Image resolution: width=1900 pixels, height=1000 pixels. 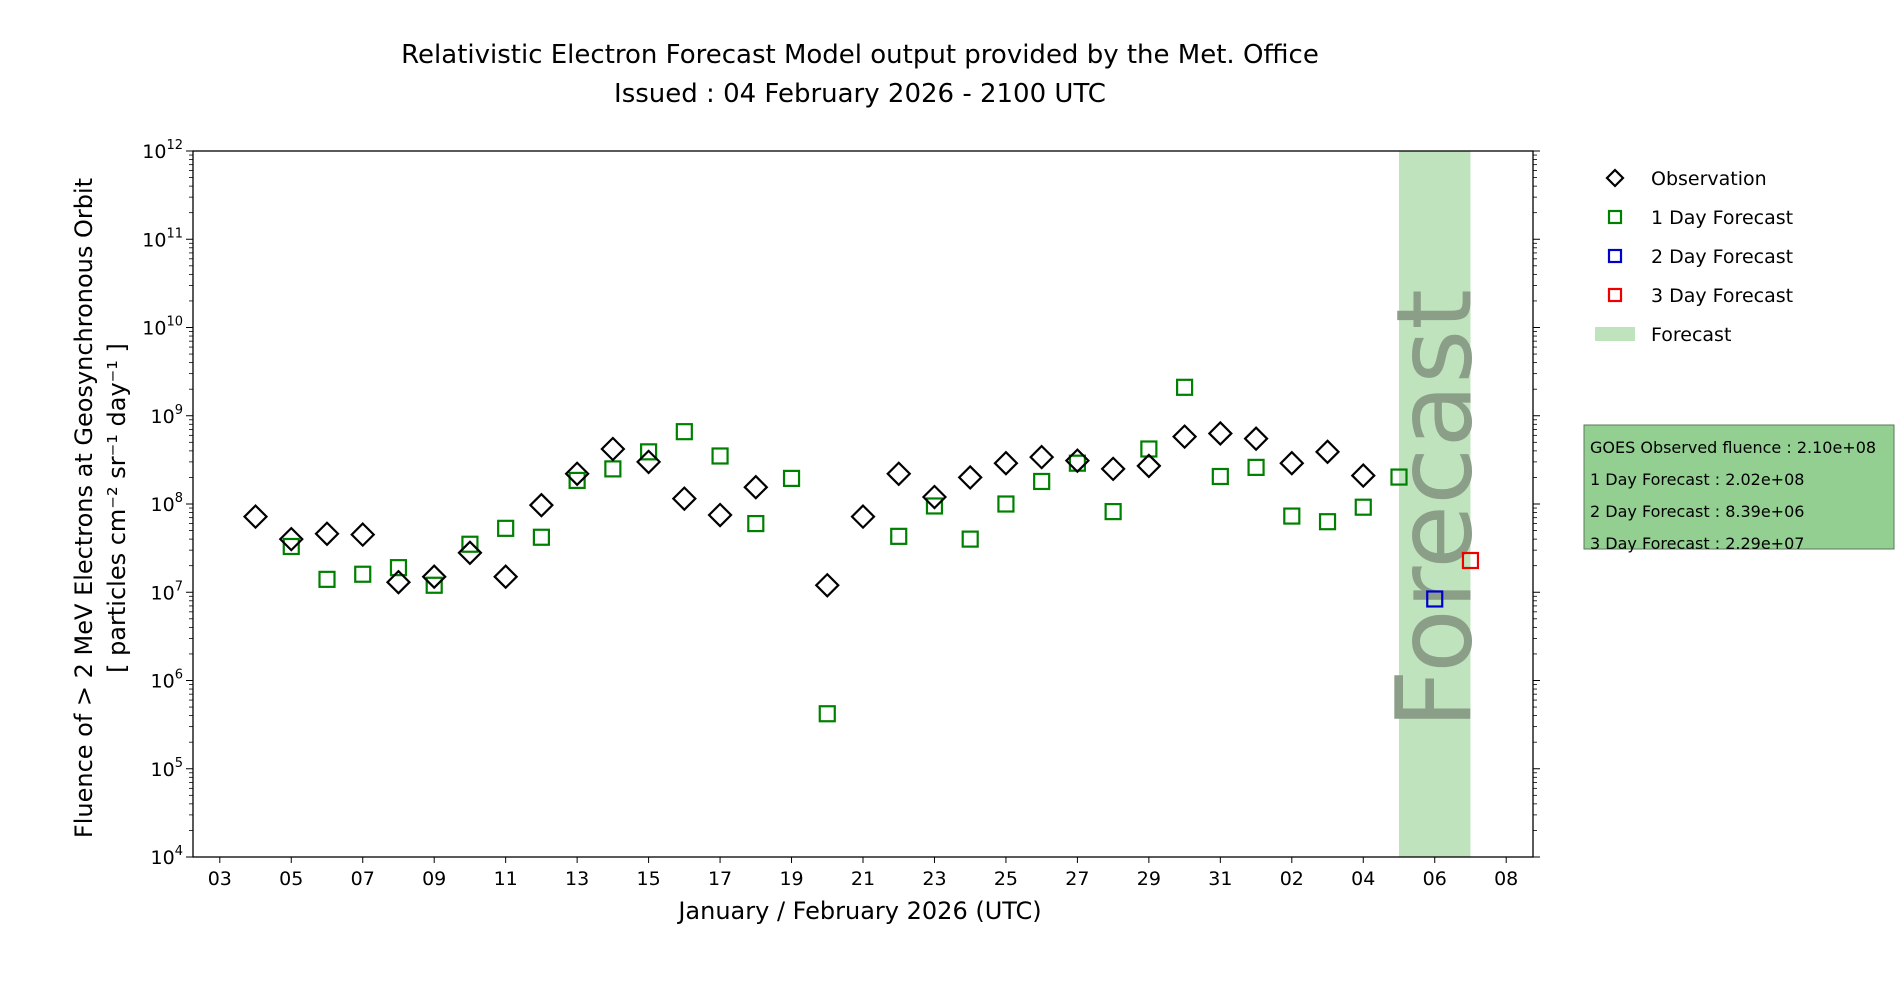 I want to click on x-tick-label: 31, so click(x=1220, y=879).